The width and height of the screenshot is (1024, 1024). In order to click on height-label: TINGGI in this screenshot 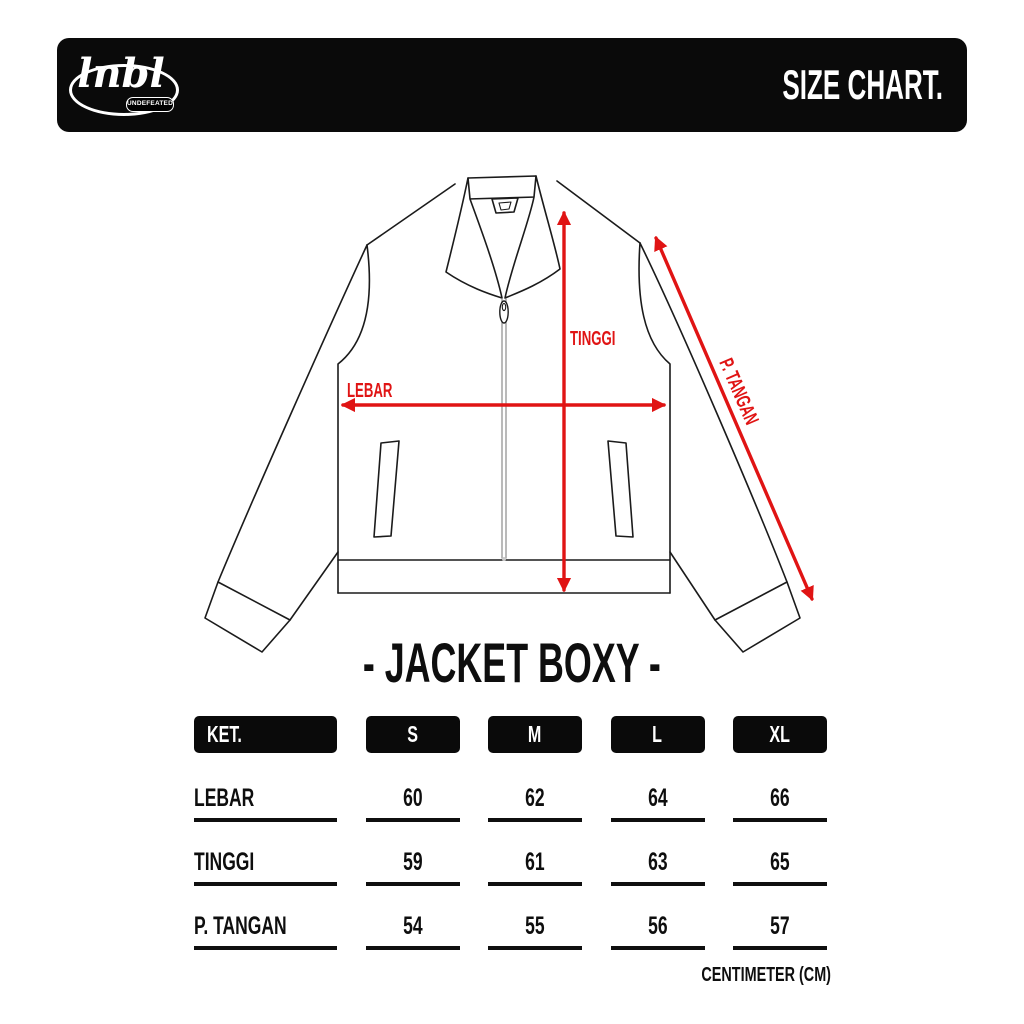, I will do `click(592, 338)`.